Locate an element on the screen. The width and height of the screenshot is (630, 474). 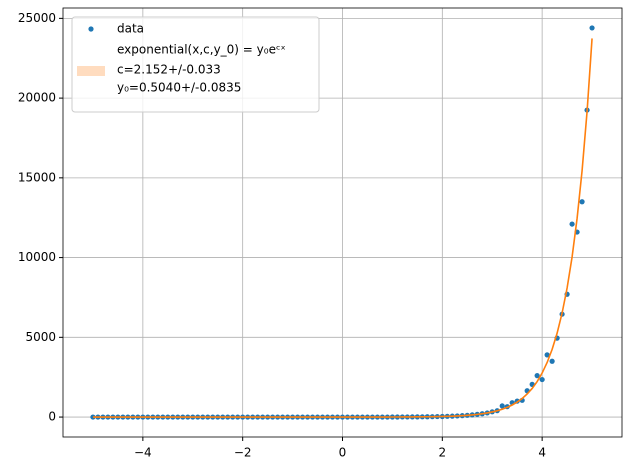
y-tick-label: 15000 is located at coordinates (37, 177).